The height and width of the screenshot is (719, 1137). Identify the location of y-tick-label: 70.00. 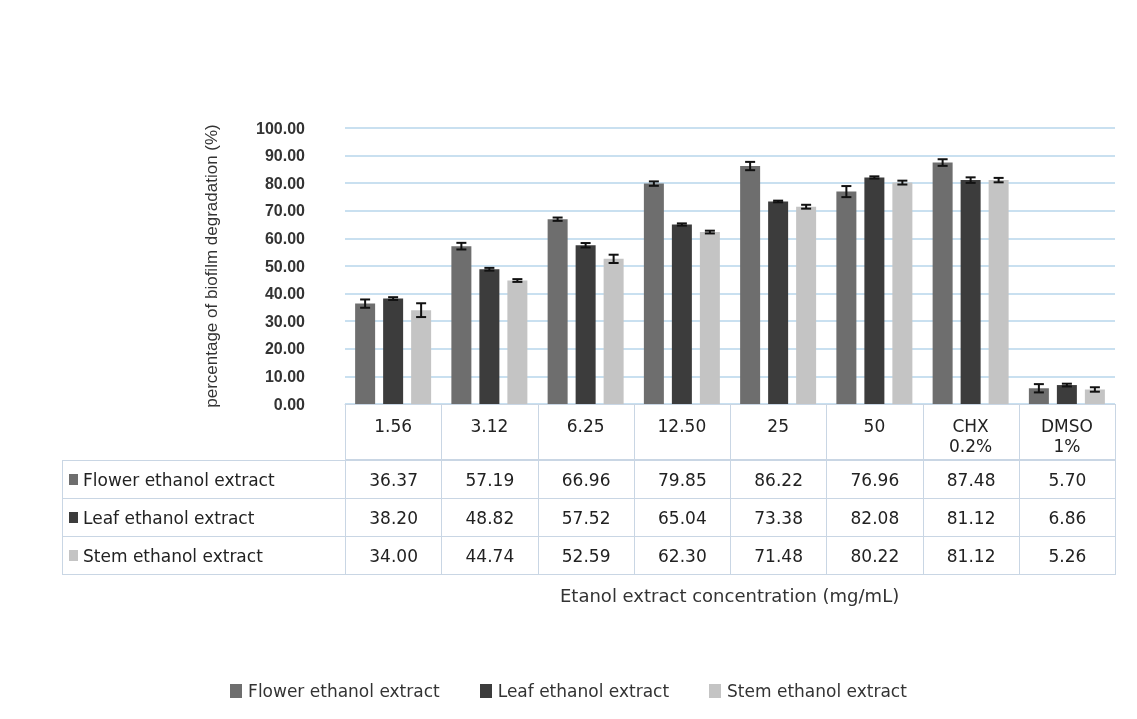
(285, 211).